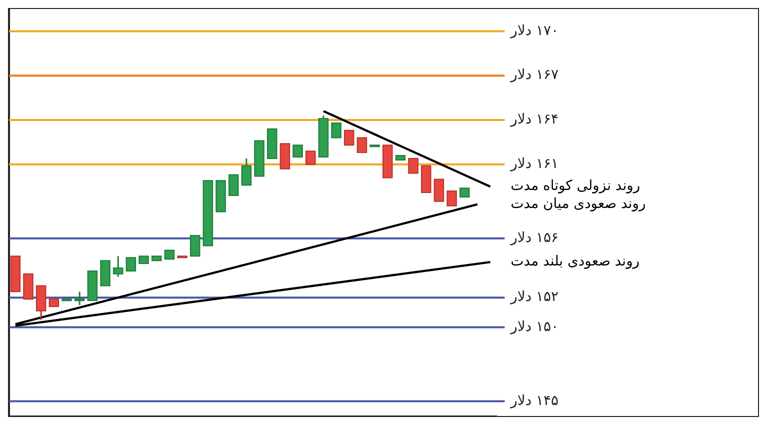  Describe the element at coordinates (534, 120) in the screenshot. I see `ref-line-label: ۱۶۴ دلار` at that location.